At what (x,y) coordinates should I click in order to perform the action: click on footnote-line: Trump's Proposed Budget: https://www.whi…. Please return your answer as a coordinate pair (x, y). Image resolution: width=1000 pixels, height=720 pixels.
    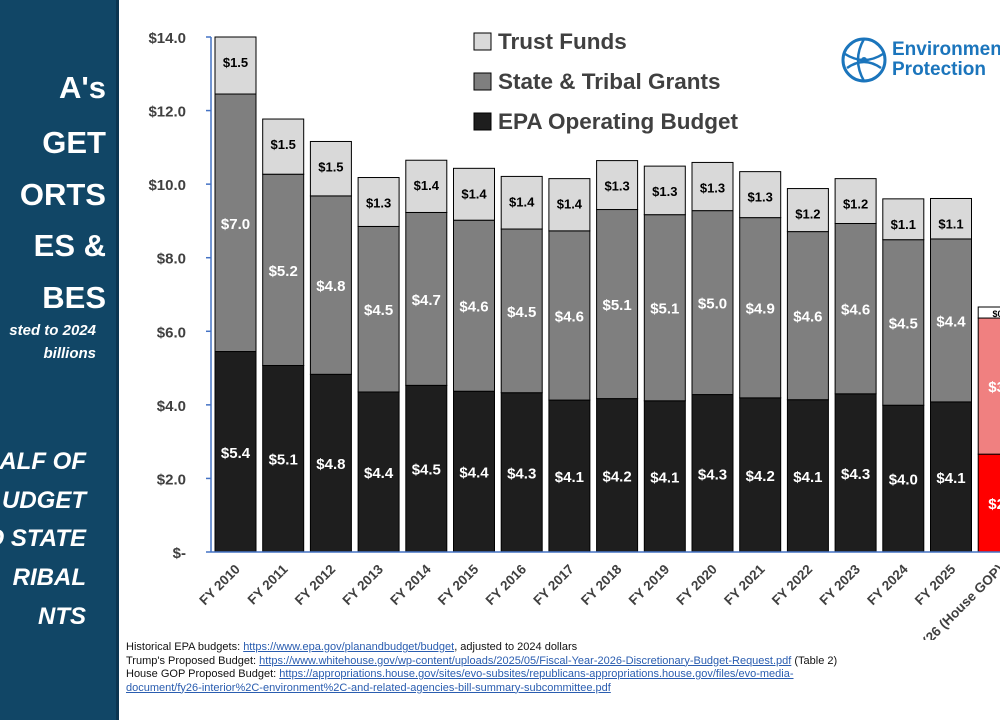
    Looking at the image, I should click on (481, 662).